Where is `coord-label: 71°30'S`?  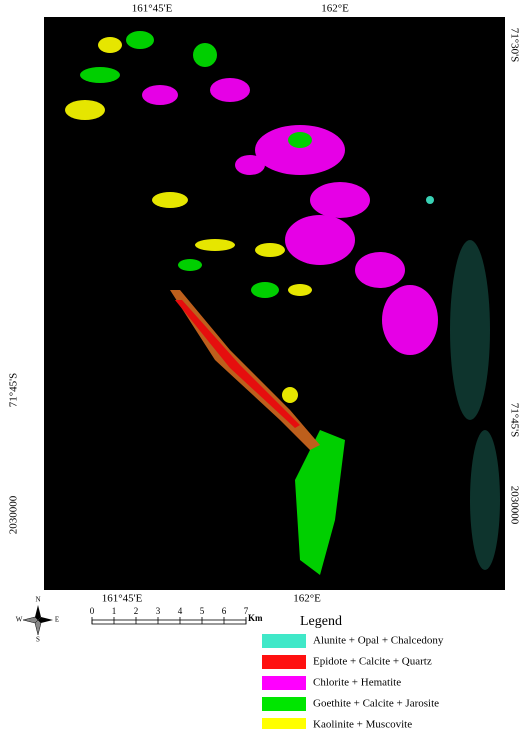
coord-label: 71°30'S is located at coordinates (514, 45).